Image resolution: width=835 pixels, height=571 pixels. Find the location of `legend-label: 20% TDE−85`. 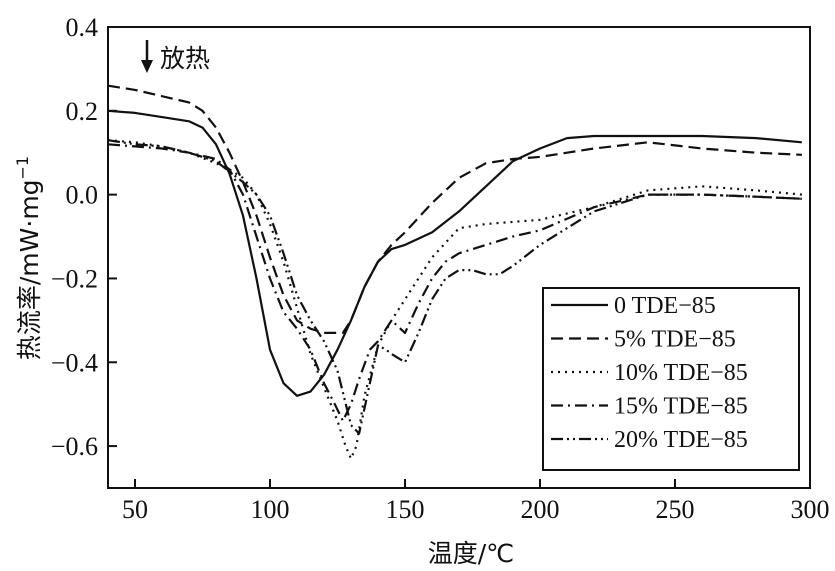

legend-label: 20% TDE−85 is located at coordinates (681, 440).